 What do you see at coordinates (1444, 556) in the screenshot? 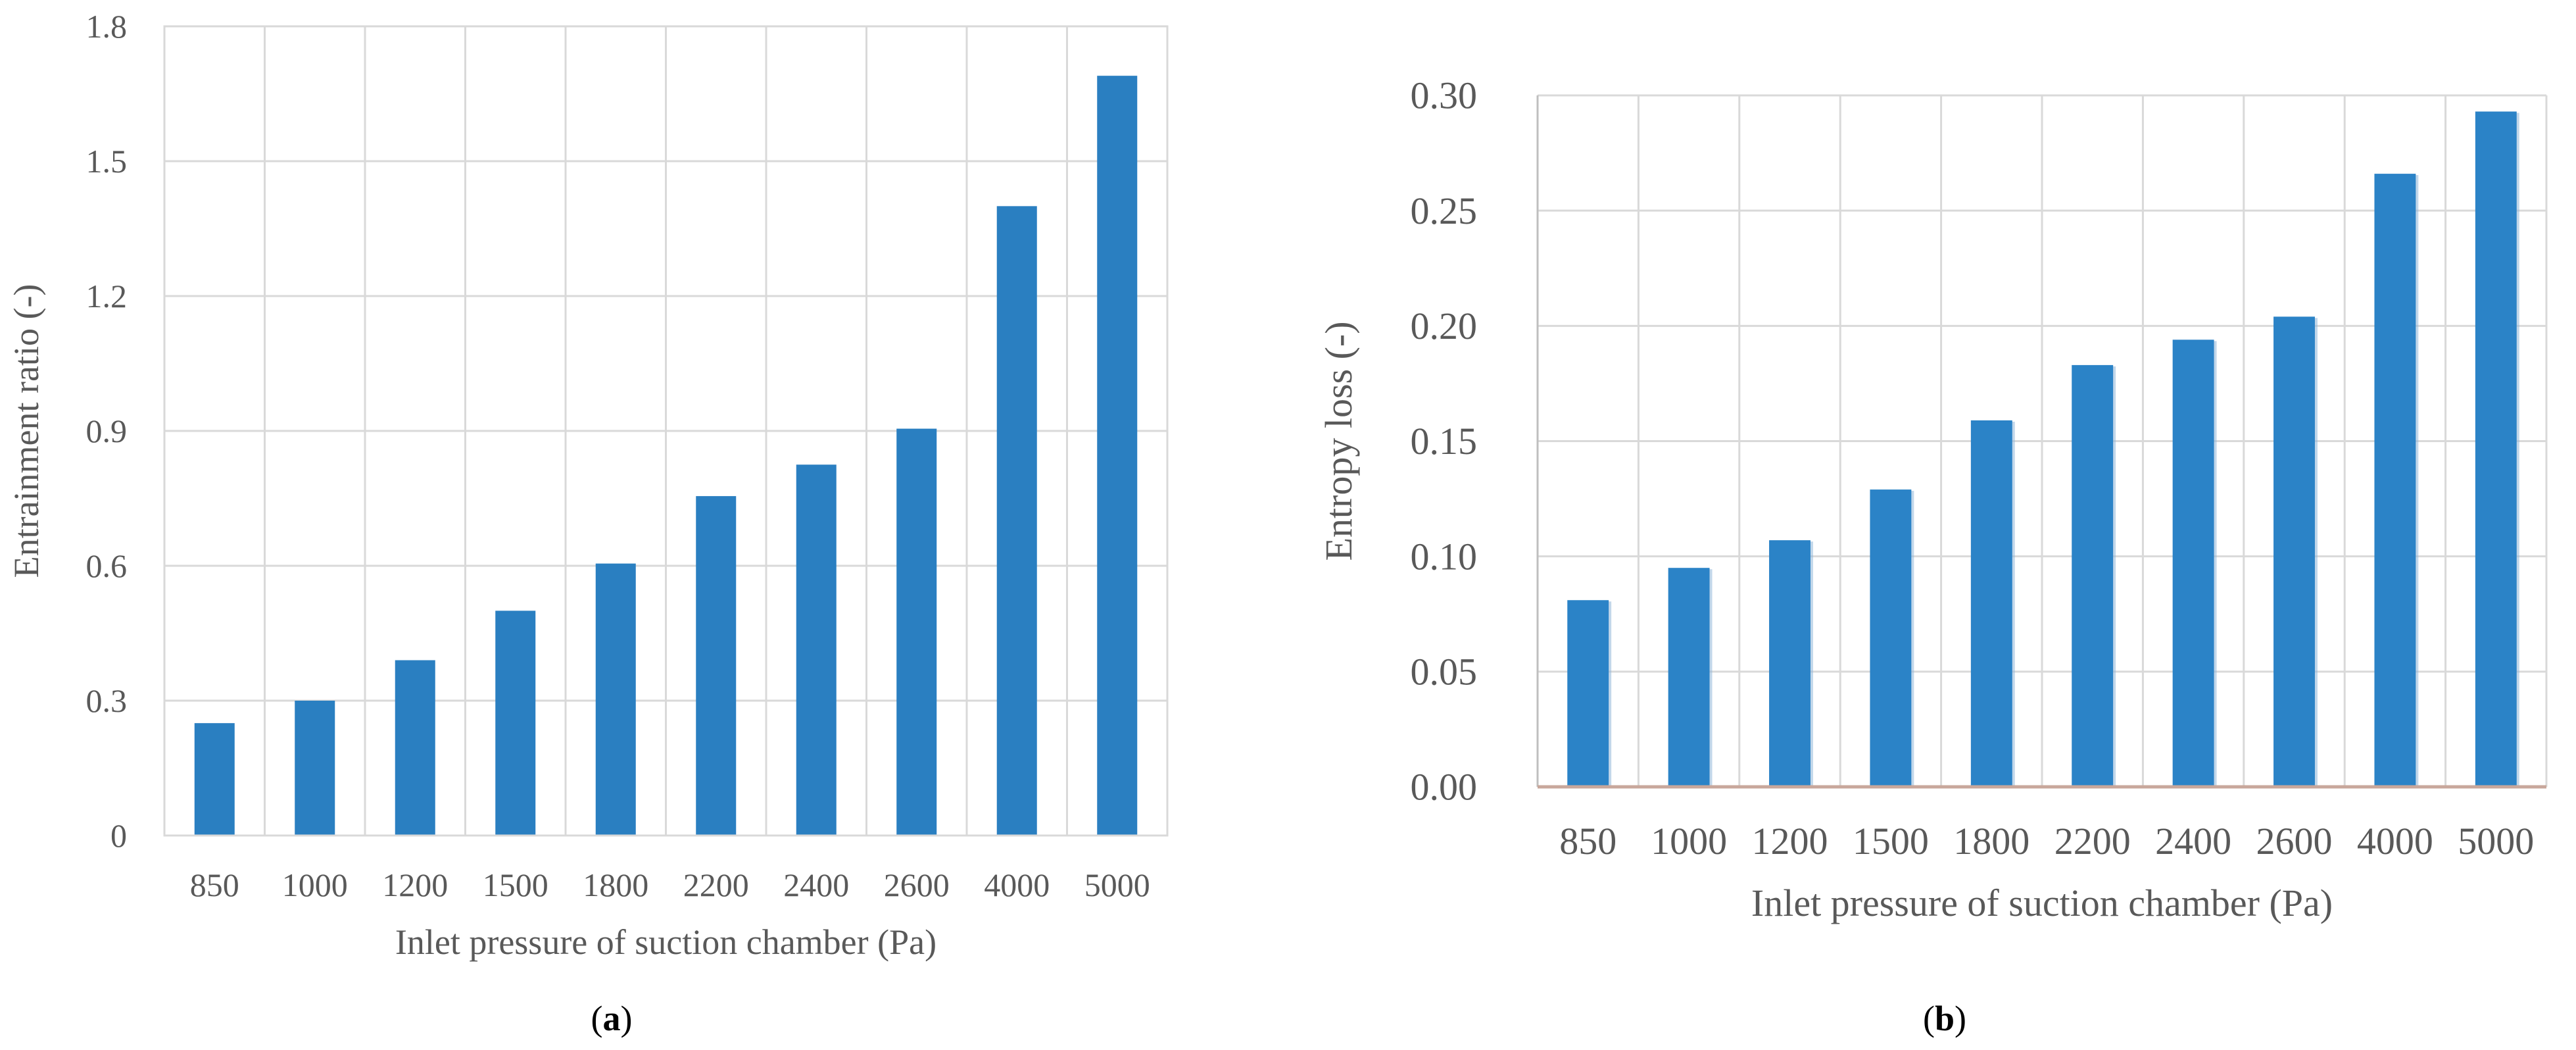
I see `y-tick-label: 0.10` at bounding box center [1444, 556].